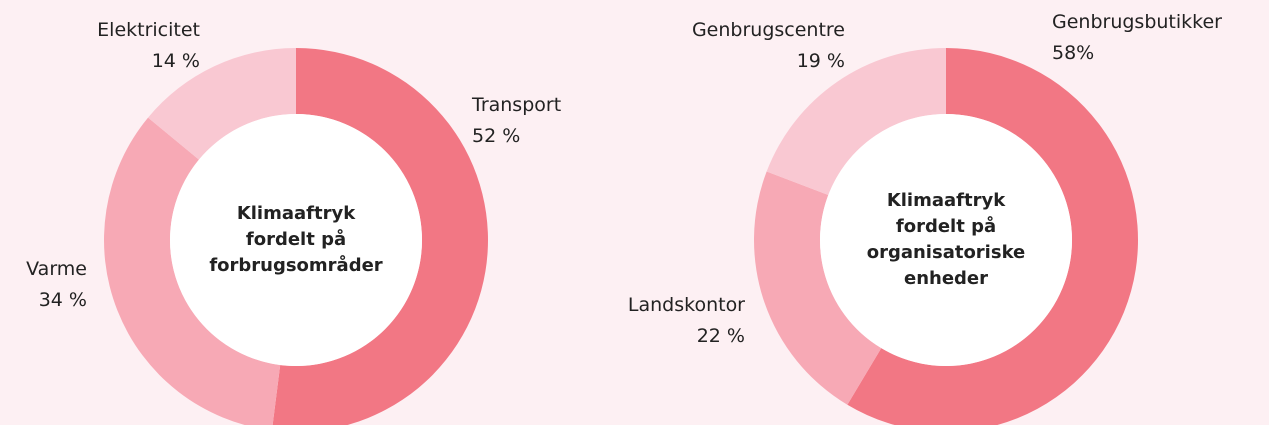  I want to click on center-title: Klimaaftryk fordelt på forbrugsområder, so click(296, 239).